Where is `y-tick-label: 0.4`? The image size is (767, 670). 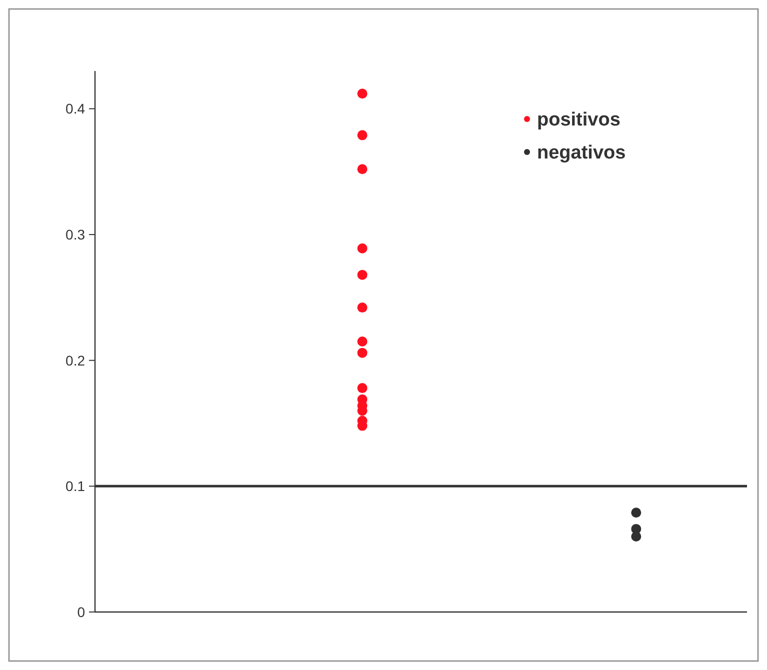
y-tick-label: 0.4 is located at coordinates (76, 108).